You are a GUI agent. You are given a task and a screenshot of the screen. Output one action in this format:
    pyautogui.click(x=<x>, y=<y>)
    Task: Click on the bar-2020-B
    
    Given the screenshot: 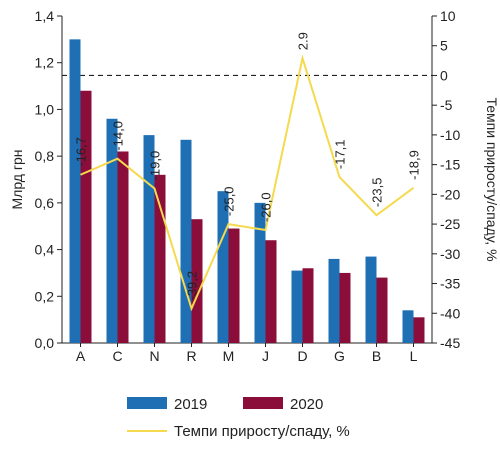 What is the action you would take?
    pyautogui.click(x=382, y=310)
    